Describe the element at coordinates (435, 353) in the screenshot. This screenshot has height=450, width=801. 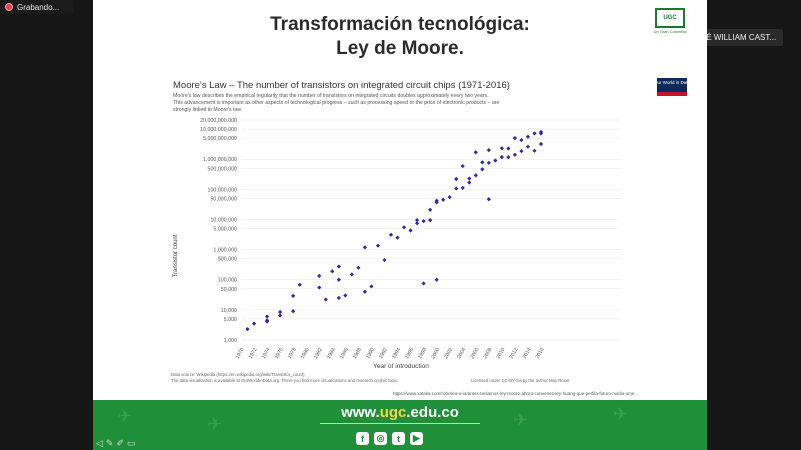
I see `x-tick-label: 2000` at that location.